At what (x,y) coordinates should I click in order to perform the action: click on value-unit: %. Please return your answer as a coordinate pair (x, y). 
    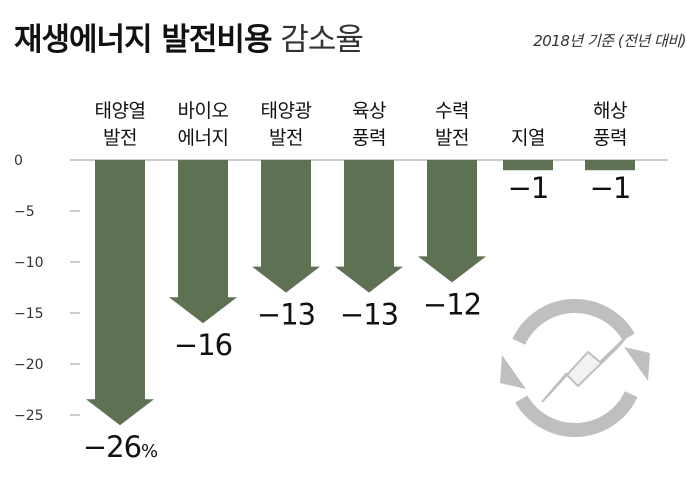
    Looking at the image, I should click on (149, 451).